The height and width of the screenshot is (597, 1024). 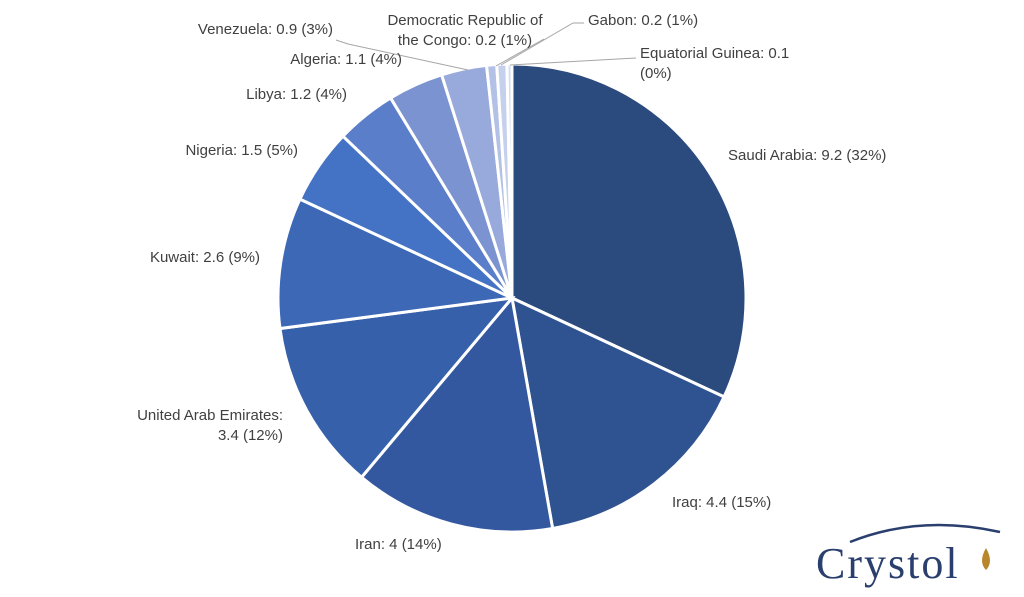 I want to click on pie-slice-iran, so click(x=457, y=414).